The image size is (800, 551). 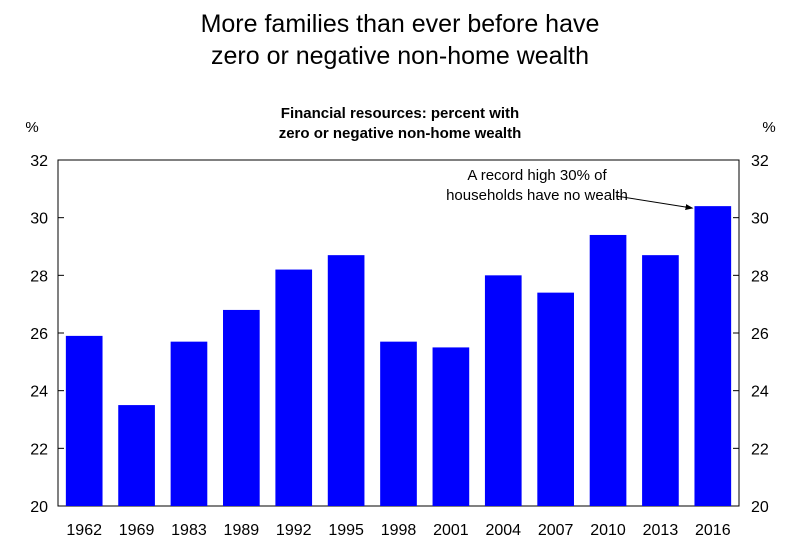 I want to click on bar-2004, so click(x=503, y=390).